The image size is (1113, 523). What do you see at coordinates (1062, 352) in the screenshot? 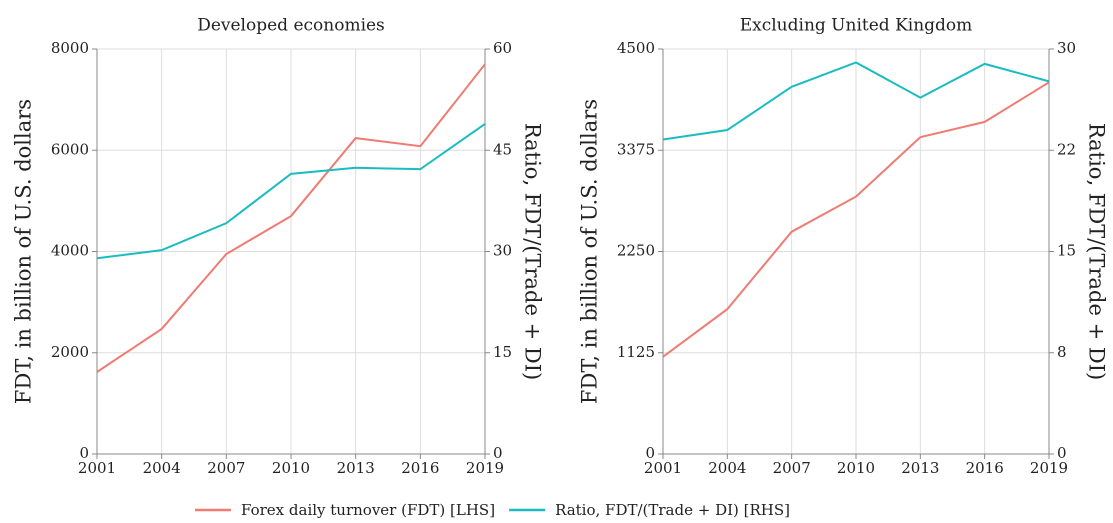
I see `y2-tick-label: 8` at bounding box center [1062, 352].